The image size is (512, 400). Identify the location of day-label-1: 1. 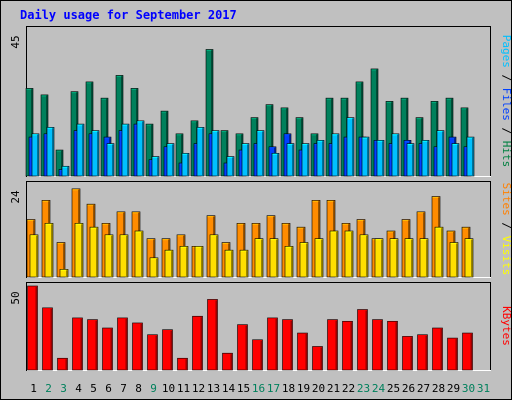
(33, 388).